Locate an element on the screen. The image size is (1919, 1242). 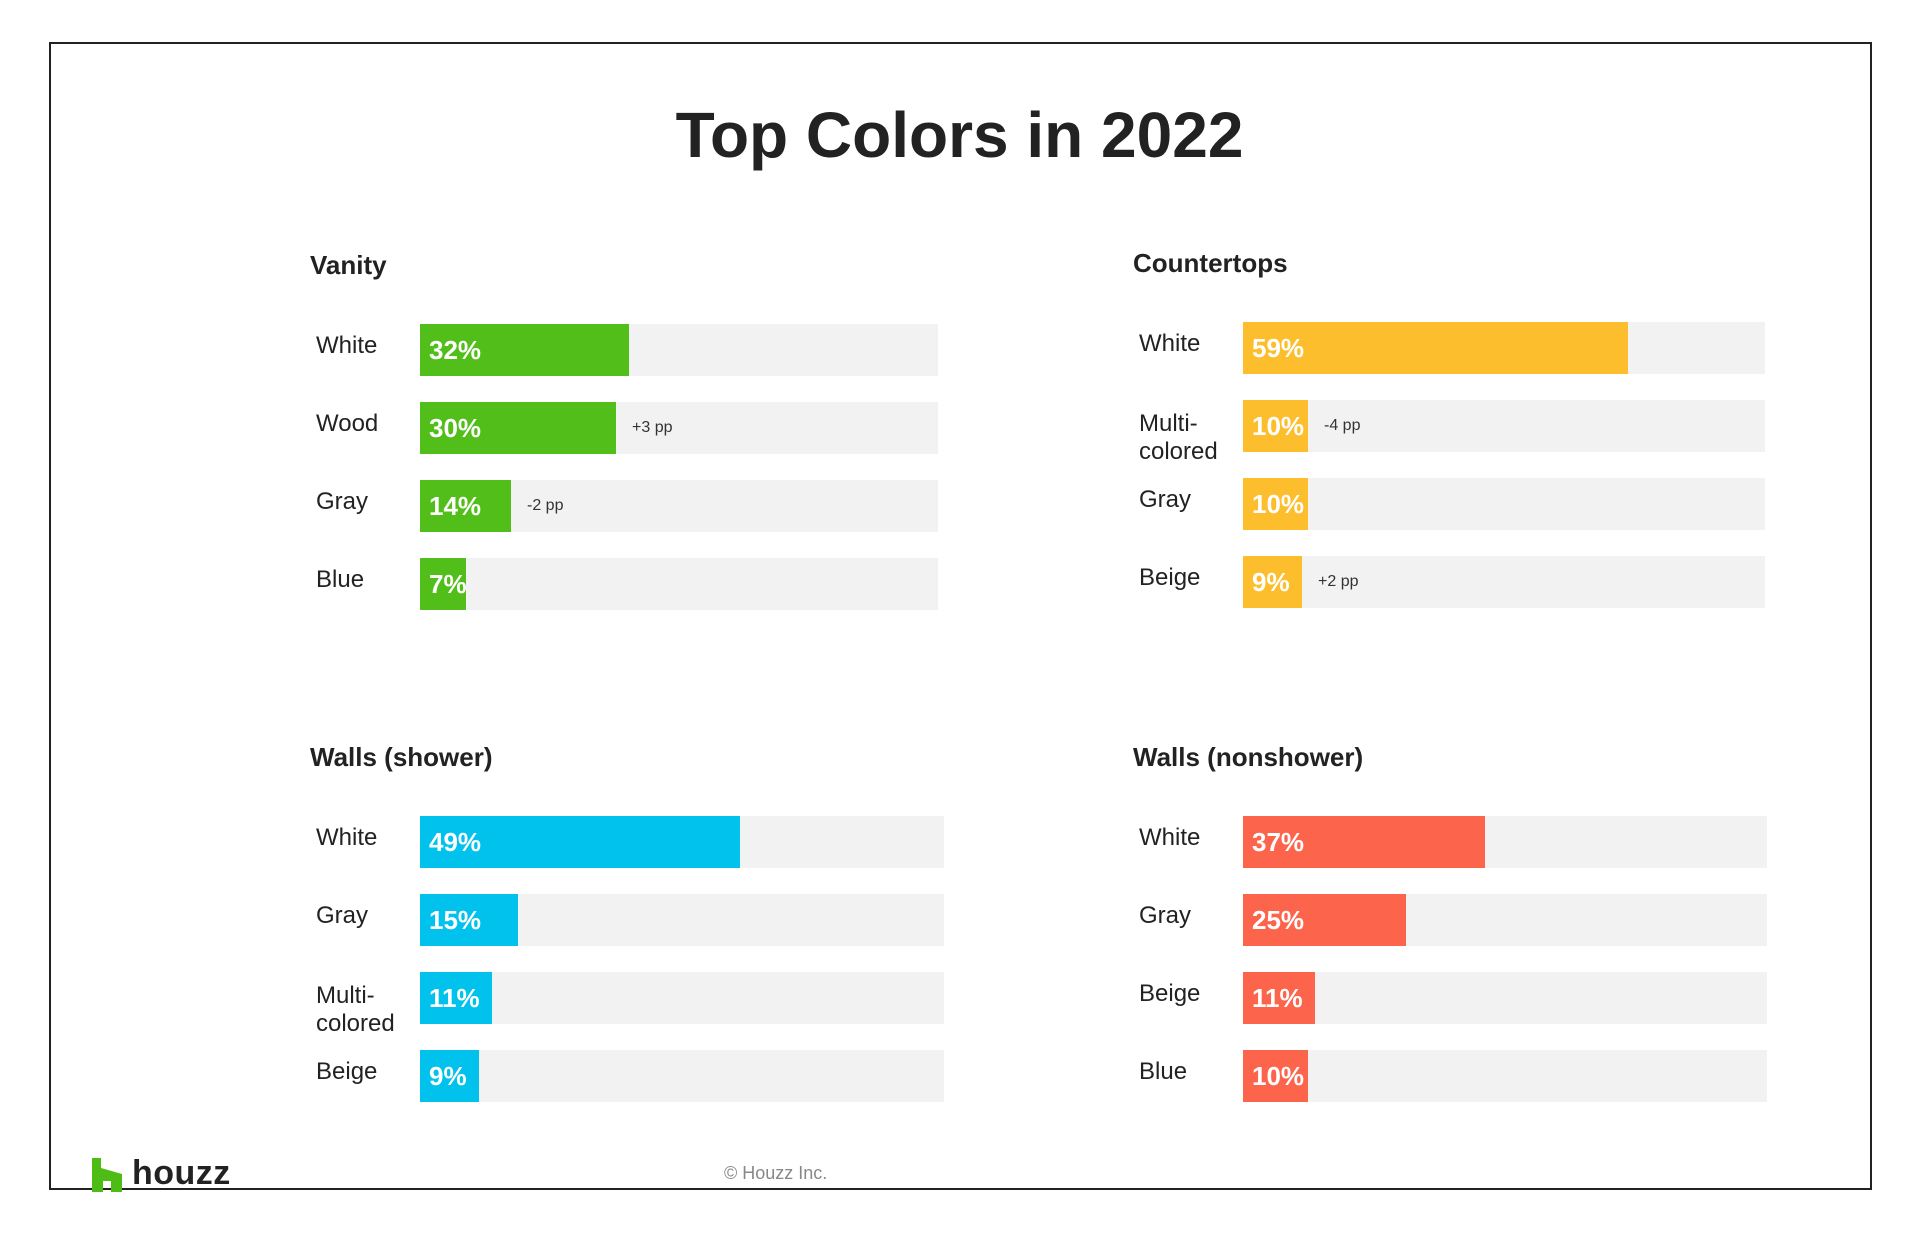
bar-row: Beige 9% is located at coordinates (630, 1076).